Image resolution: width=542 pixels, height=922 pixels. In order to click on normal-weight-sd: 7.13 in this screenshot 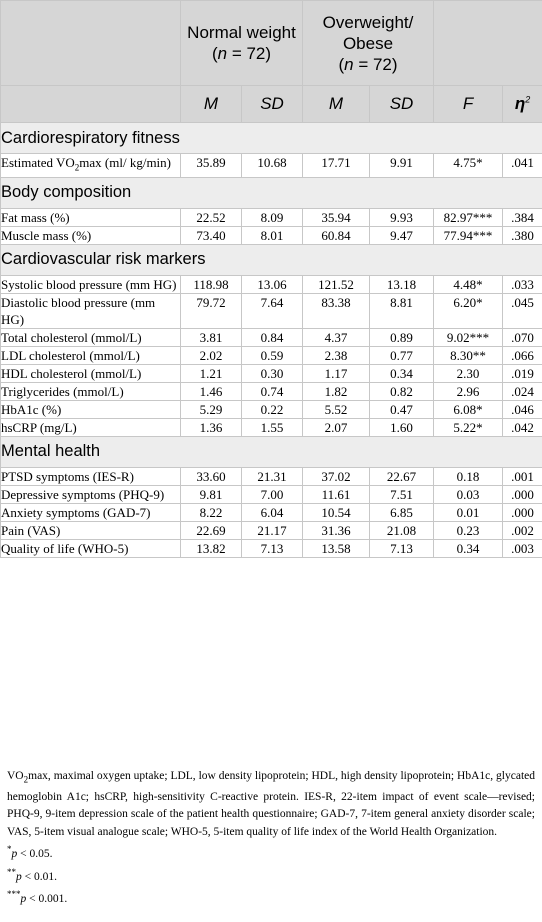, I will do `click(272, 548)`.